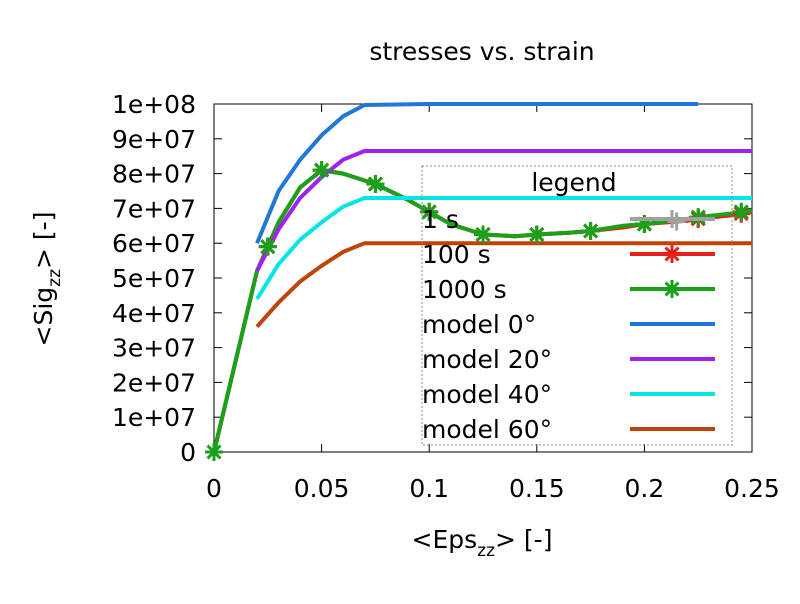 The width and height of the screenshot is (800, 604). I want to click on legend-marker-100-s, so click(672, 254).